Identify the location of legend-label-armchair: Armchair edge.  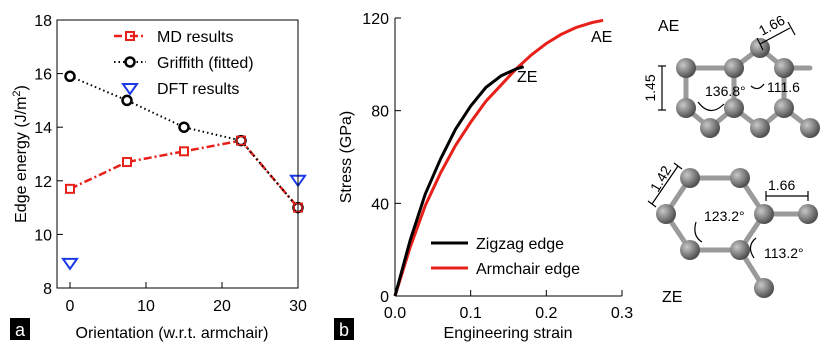
(528, 269).